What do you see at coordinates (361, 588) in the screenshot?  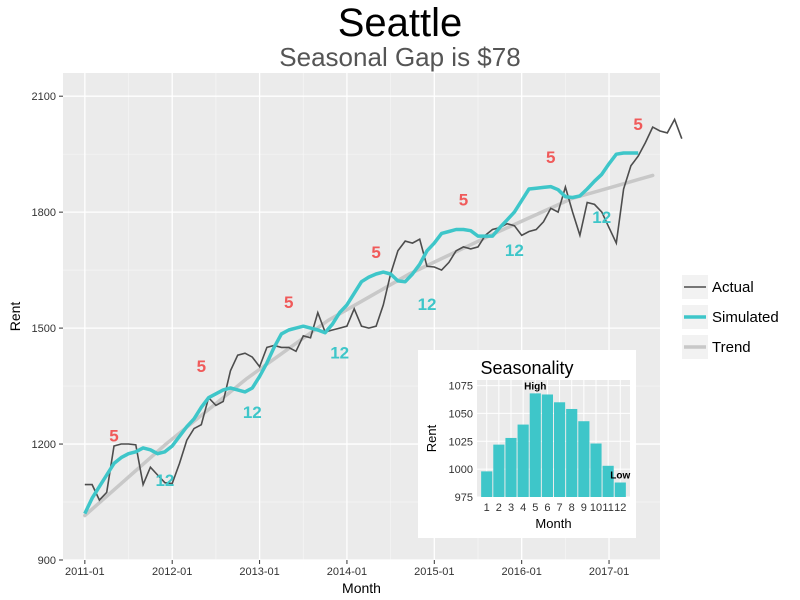 I see `x-axis-label: Month` at bounding box center [361, 588].